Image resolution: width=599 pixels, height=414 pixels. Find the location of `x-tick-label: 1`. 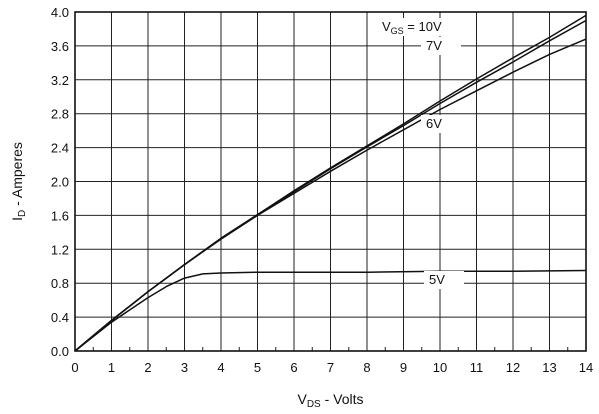

x-tick-label: 1 is located at coordinates (111, 367).